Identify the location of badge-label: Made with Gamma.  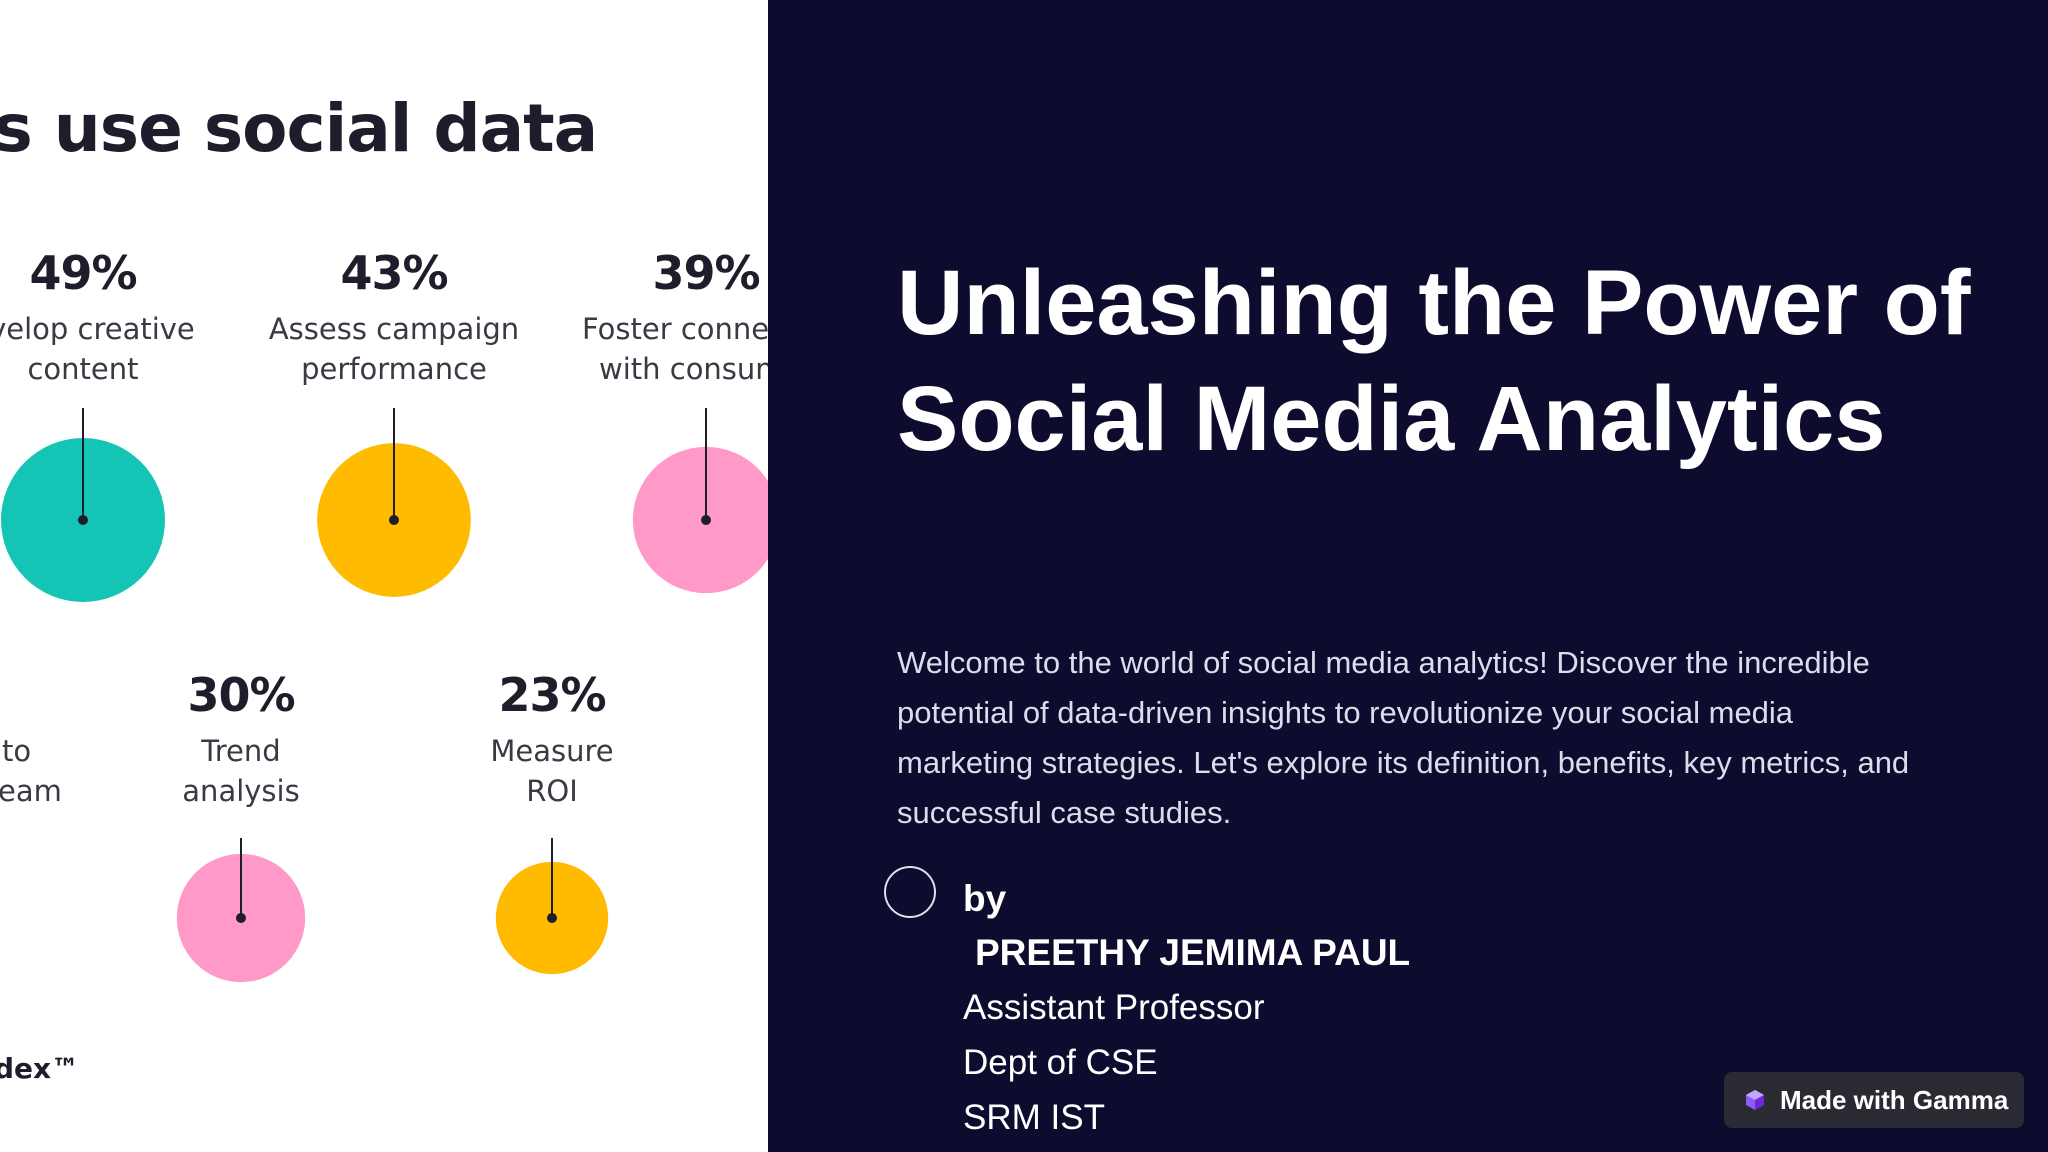
(1894, 1099).